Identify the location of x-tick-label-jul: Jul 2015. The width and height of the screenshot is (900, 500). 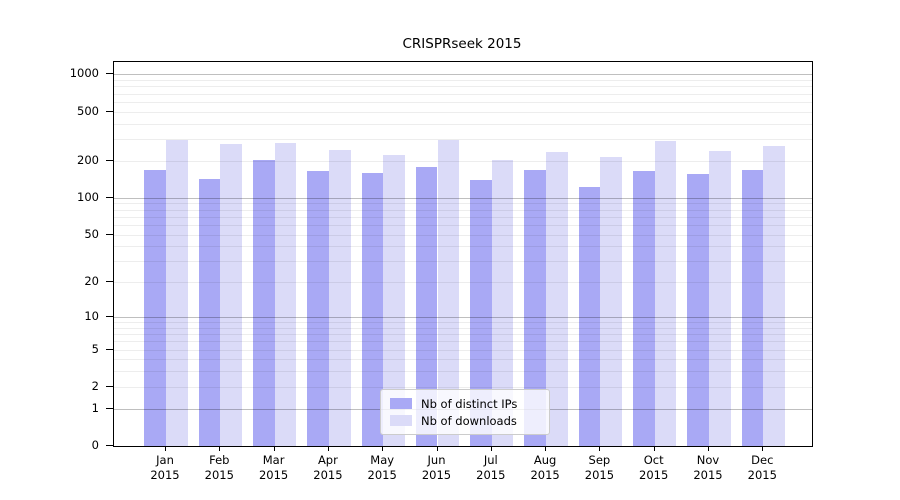
(491, 467).